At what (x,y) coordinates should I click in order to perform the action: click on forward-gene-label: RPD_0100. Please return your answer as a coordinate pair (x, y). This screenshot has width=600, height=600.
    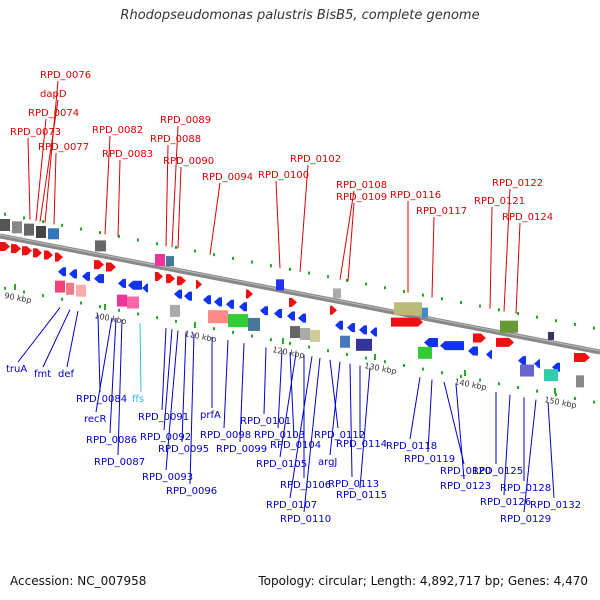
    Looking at the image, I should click on (283, 175).